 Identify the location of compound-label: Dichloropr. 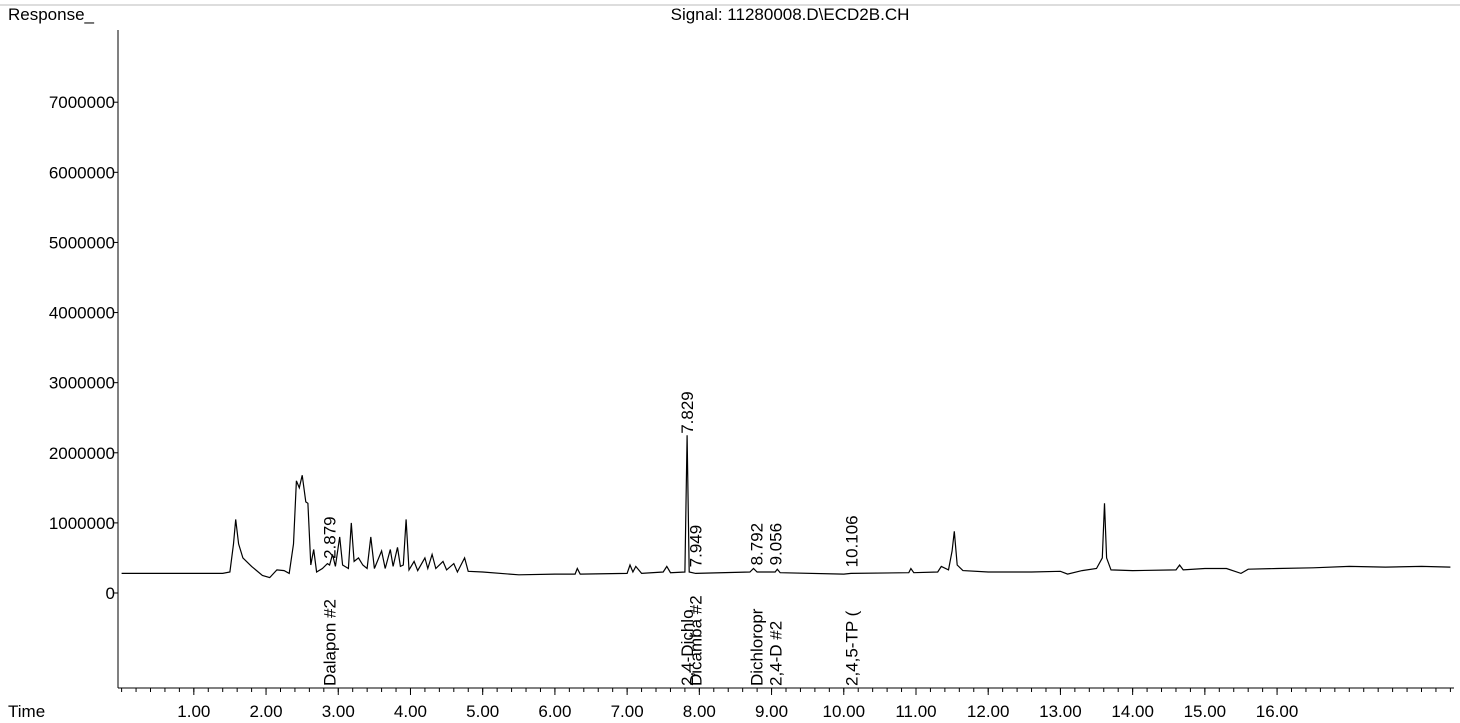
(757, 647).